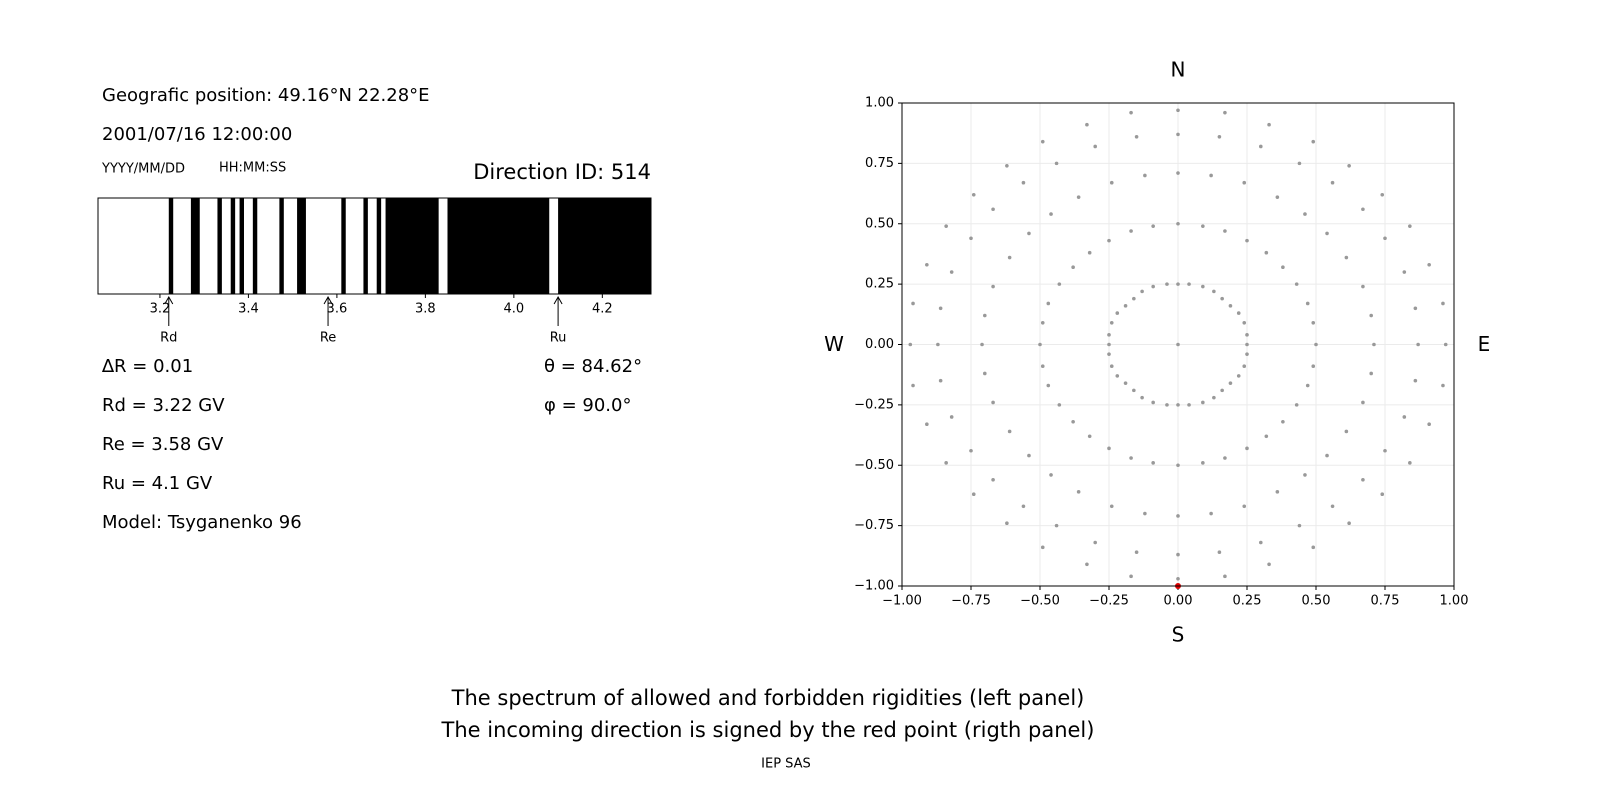 Image resolution: width=1600 pixels, height=800 pixels. I want to click on x-tick-label: −0.25, so click(1109, 601).